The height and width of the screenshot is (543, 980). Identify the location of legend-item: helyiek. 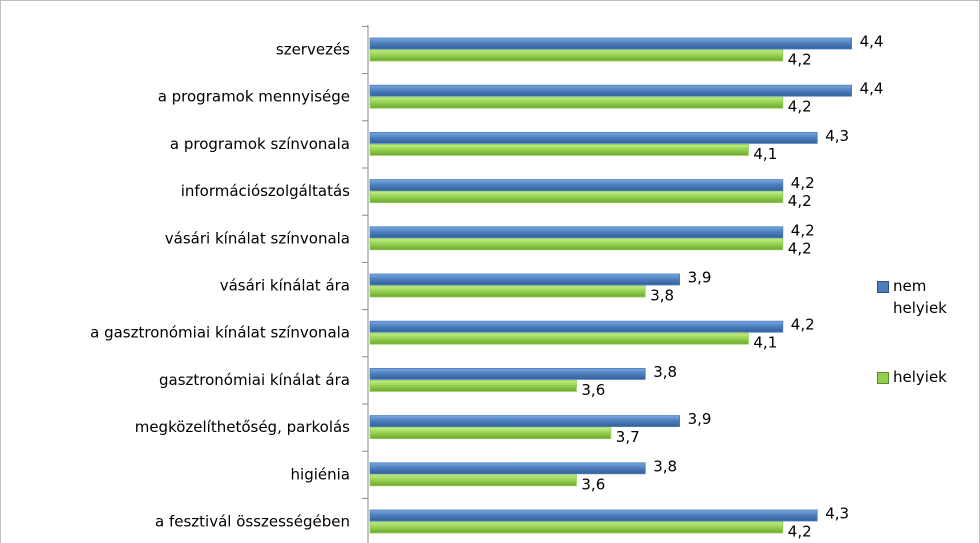
(924, 377).